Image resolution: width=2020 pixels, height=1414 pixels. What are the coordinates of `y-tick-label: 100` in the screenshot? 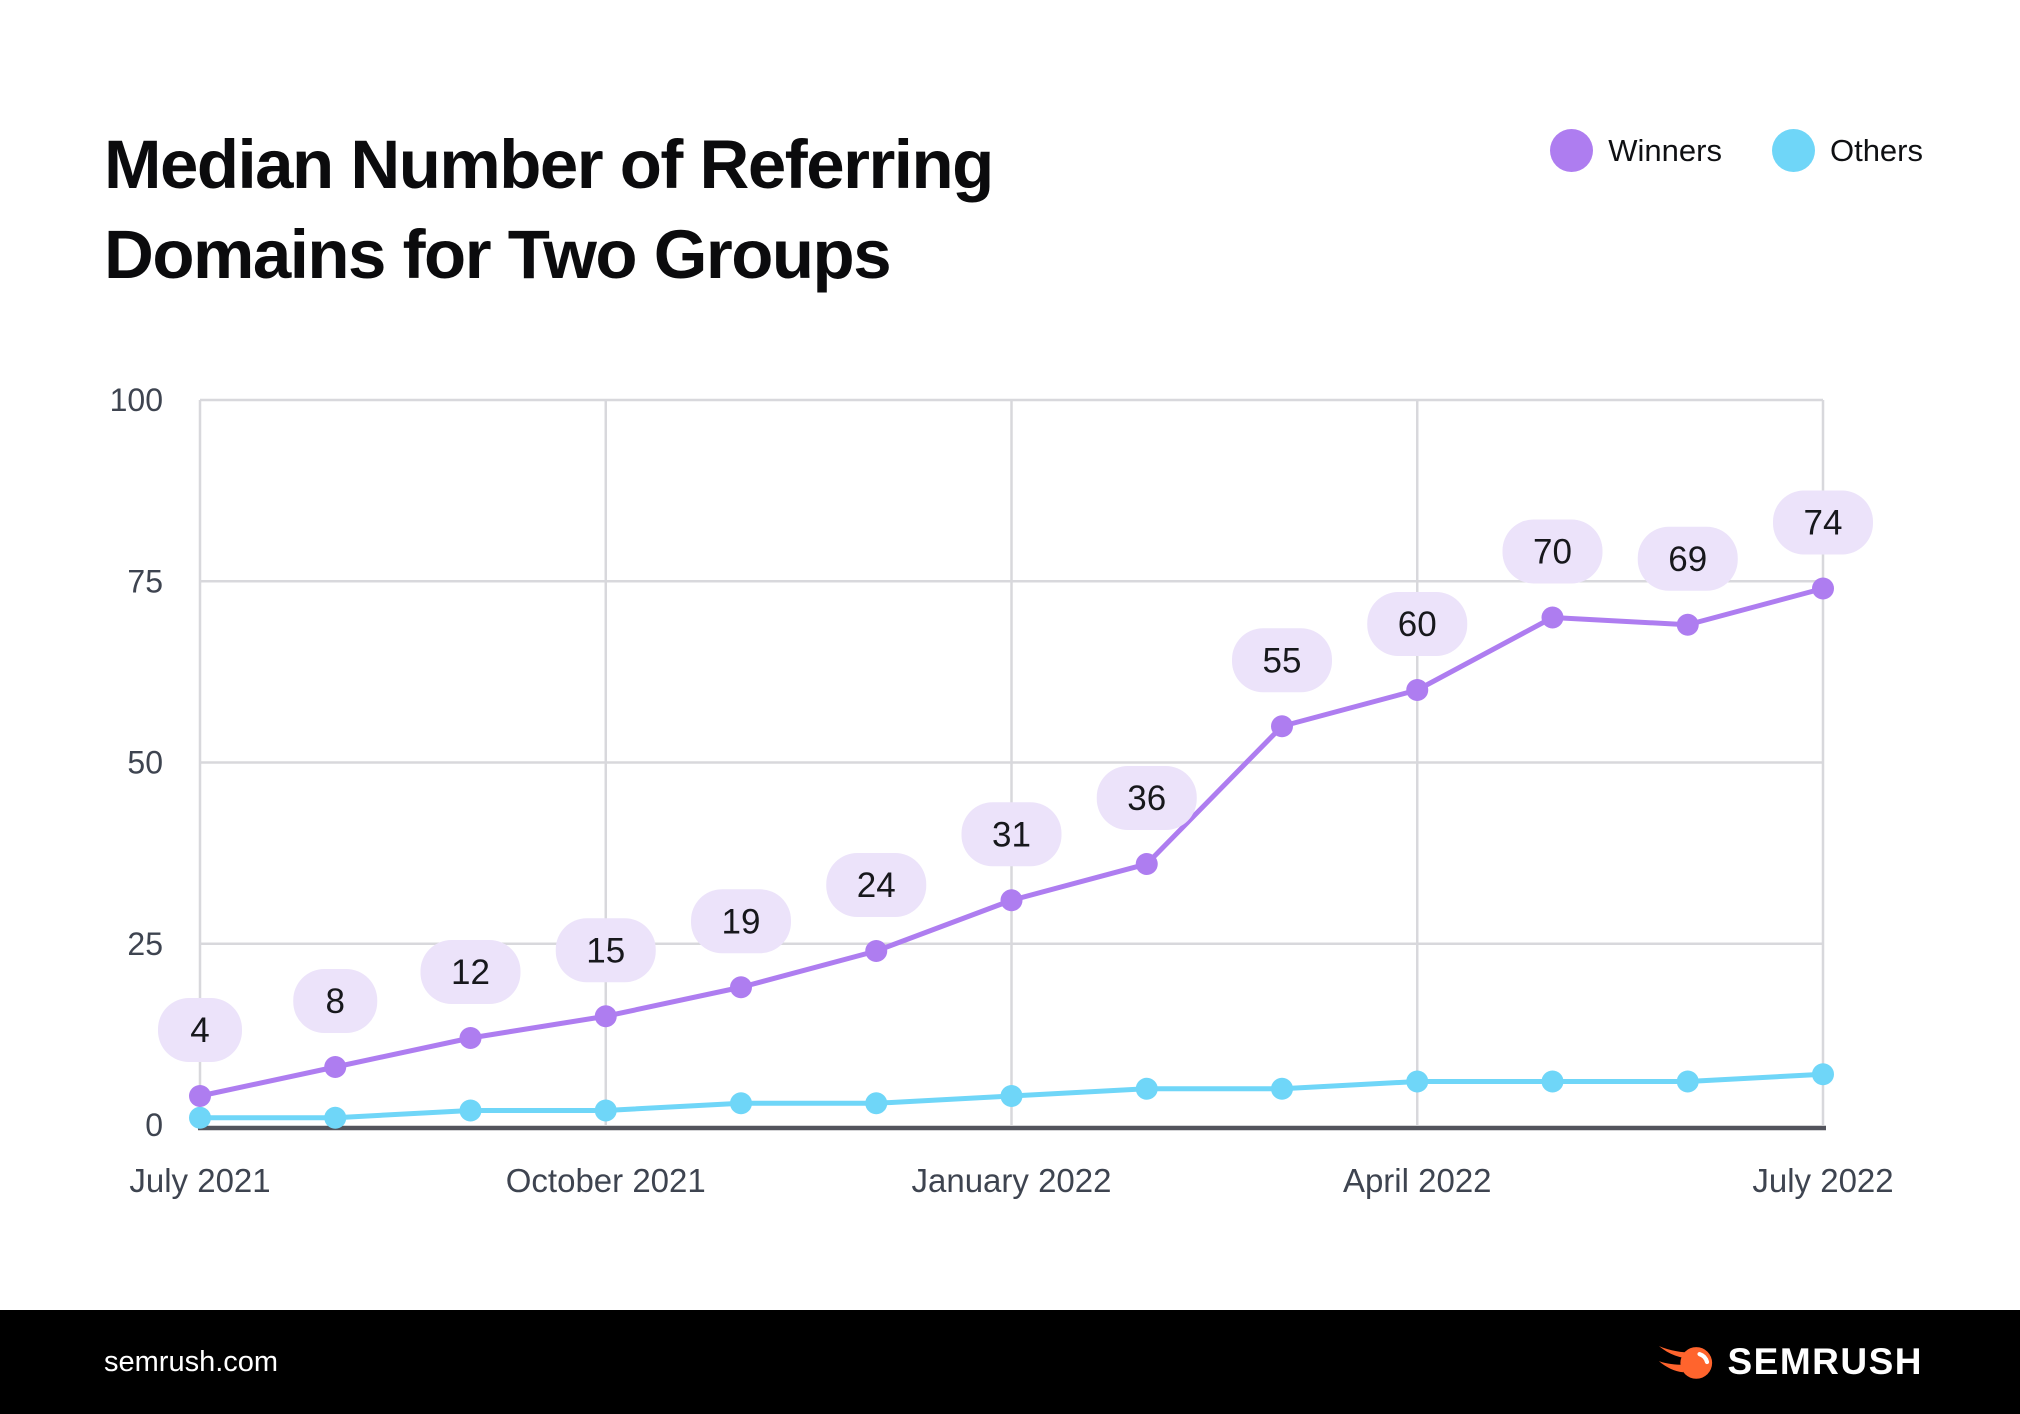 It's located at (136, 400).